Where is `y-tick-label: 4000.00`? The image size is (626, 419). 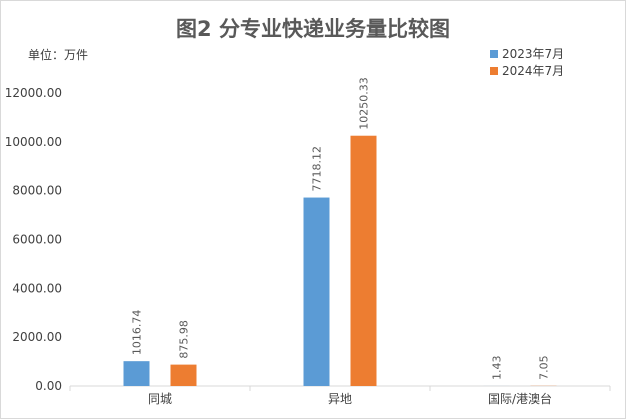 y-tick-label: 4000.00 is located at coordinates (37, 288).